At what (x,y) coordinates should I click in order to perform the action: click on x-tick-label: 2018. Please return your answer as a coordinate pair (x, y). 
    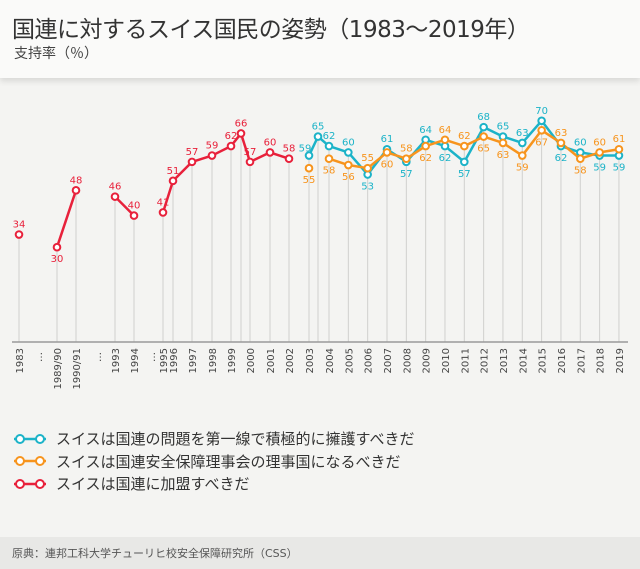
    Looking at the image, I should click on (601, 360).